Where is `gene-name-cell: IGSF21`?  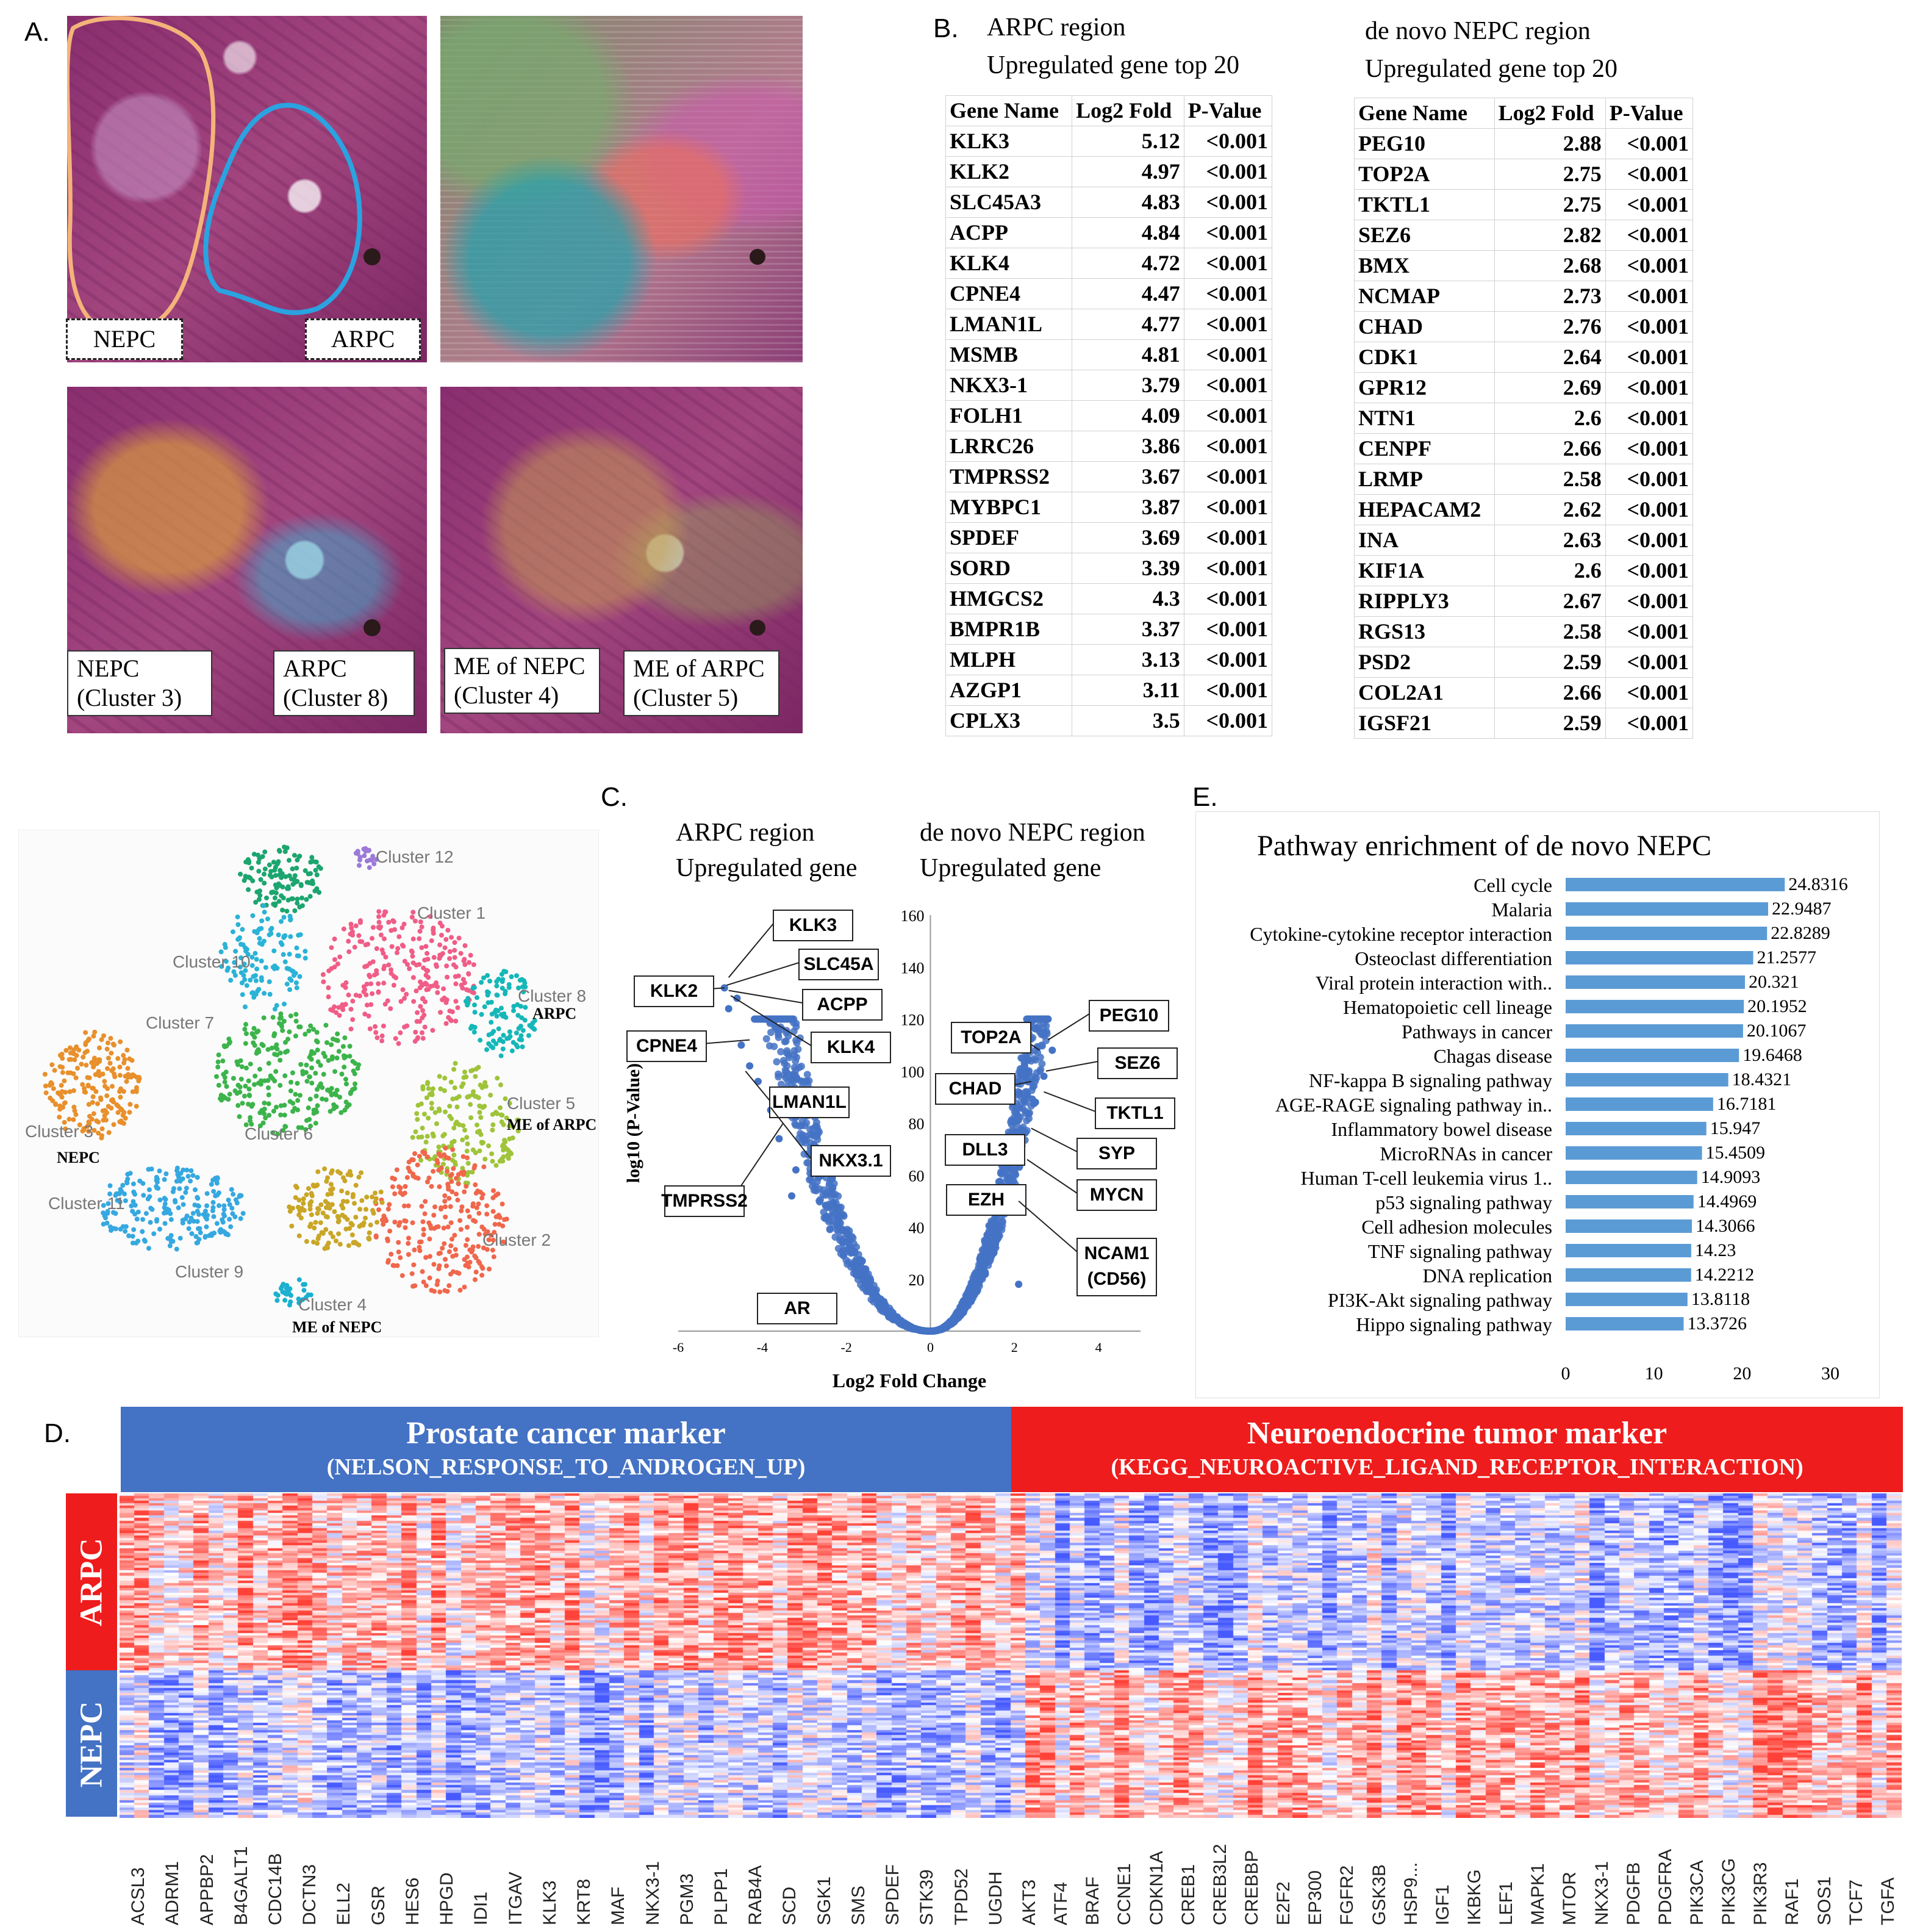
gene-name-cell: IGSF21 is located at coordinates (1424, 723).